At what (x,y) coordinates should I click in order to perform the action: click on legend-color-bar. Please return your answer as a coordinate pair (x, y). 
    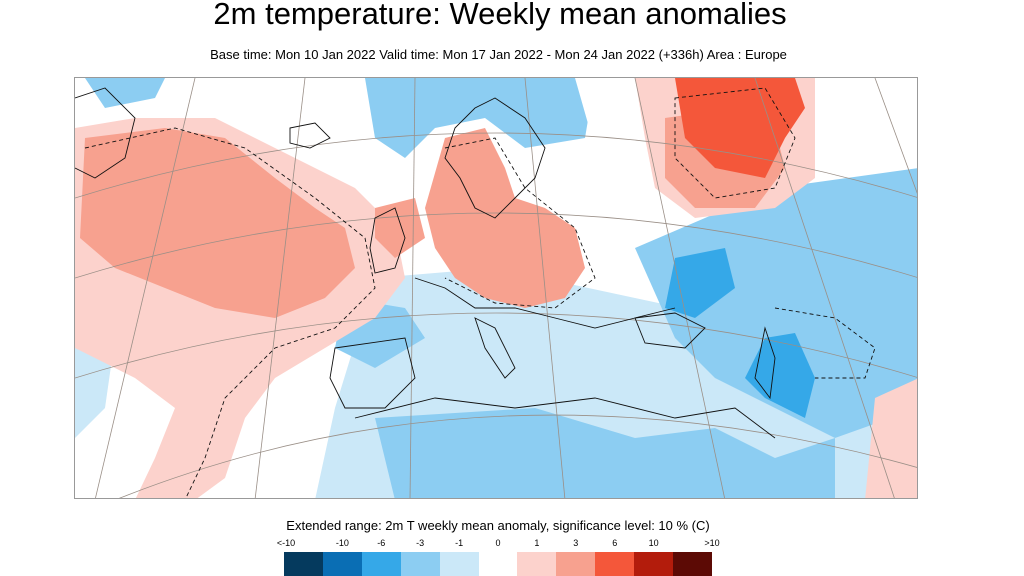
    Looking at the image, I should click on (498, 564).